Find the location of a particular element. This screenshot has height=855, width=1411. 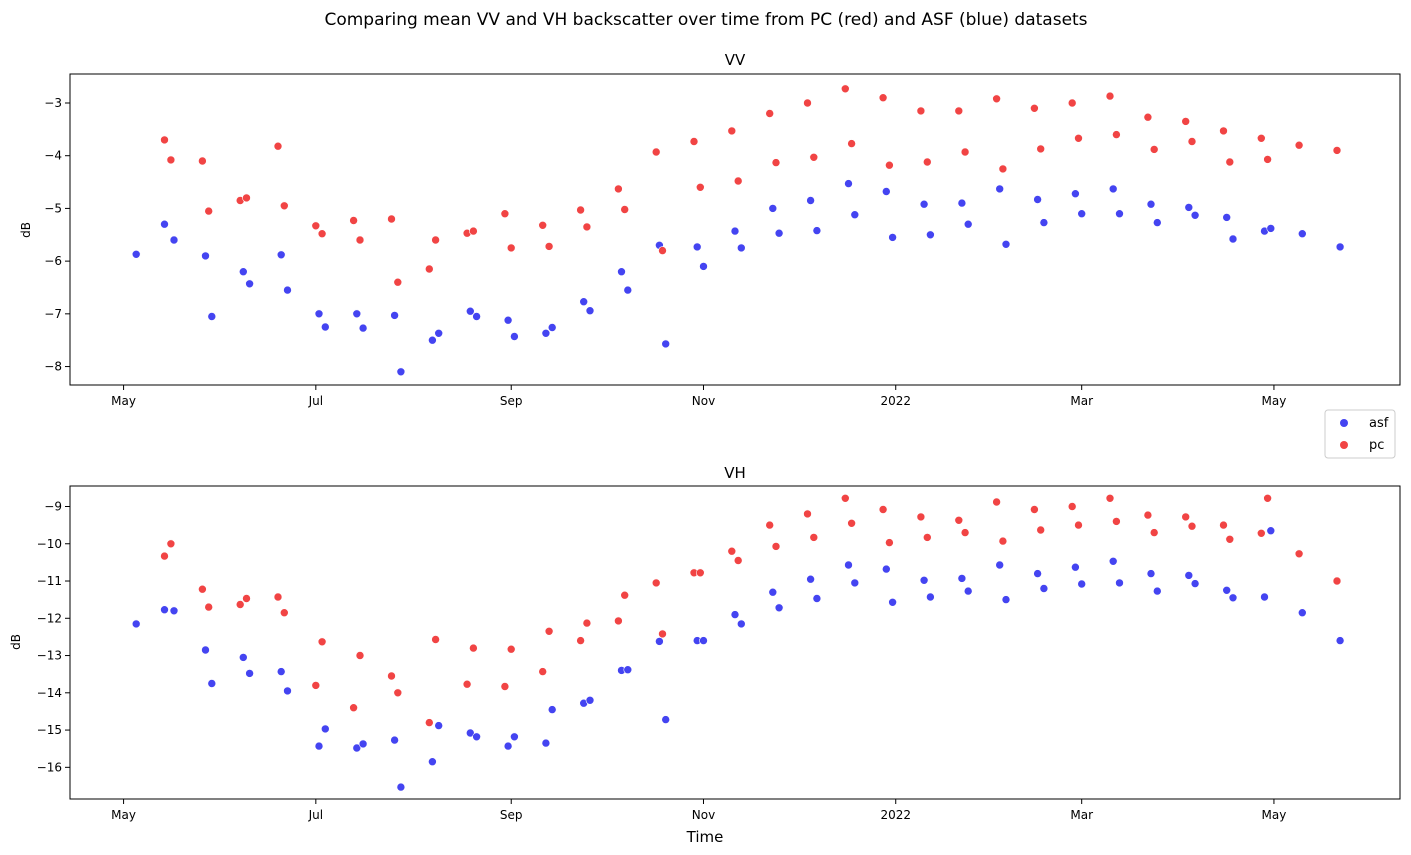

panel-0-x-tick-label: Jul is located at coordinates (315, 401).